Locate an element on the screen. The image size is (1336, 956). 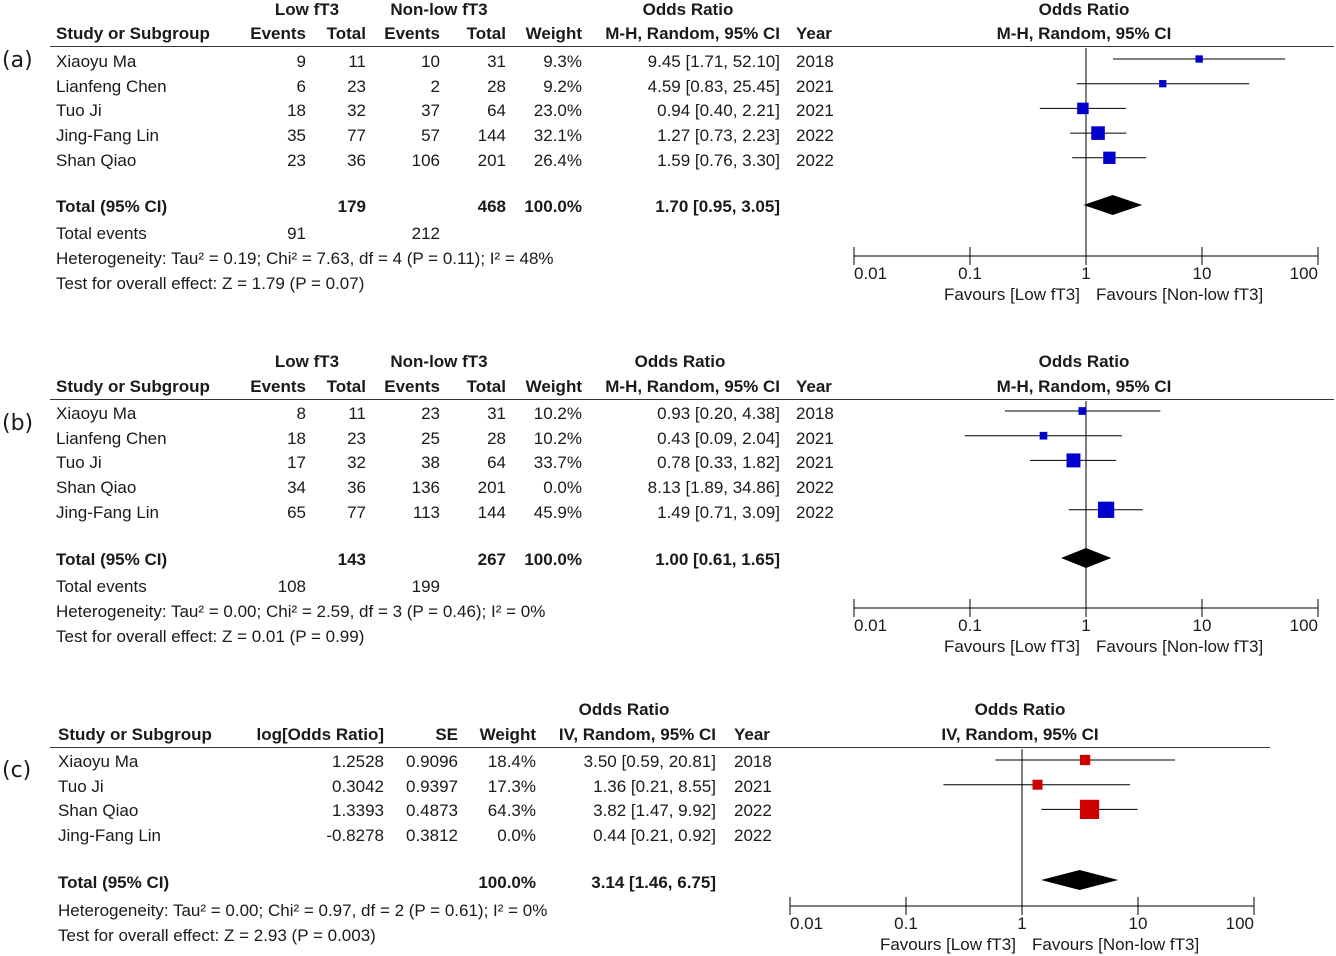
weight-cell: 32.1% is located at coordinates (557, 136).